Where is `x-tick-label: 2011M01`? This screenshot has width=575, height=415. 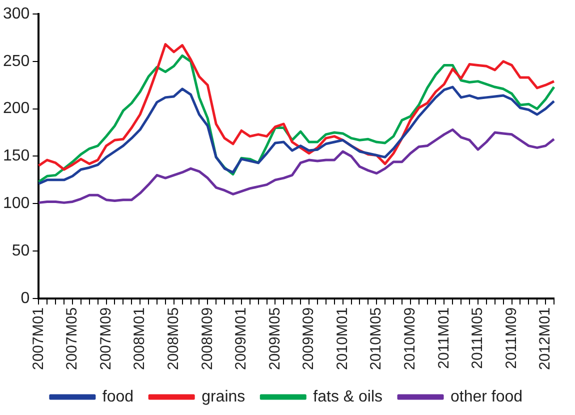
x-tick-label: 2011M01 is located at coordinates (443, 338).